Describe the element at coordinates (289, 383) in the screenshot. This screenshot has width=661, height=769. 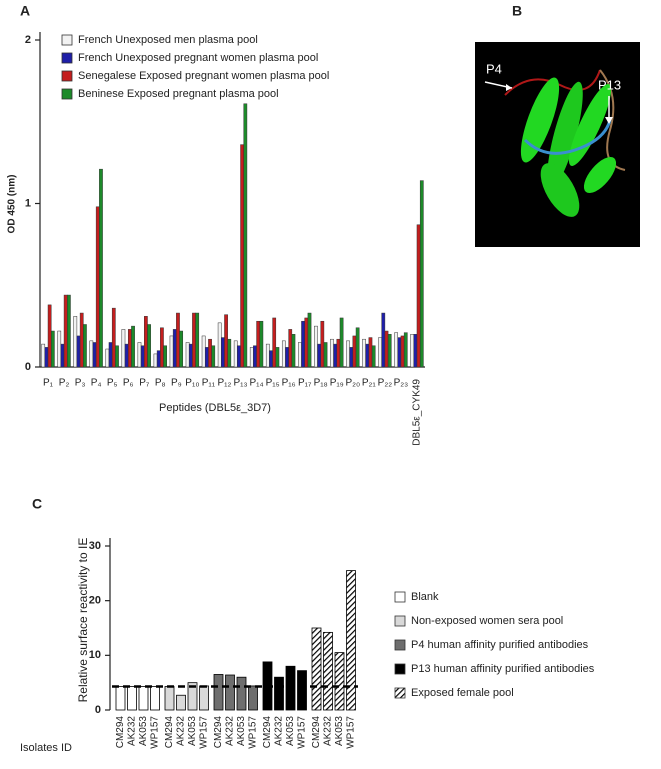
I see `x-tick-label: P₁₆` at that location.